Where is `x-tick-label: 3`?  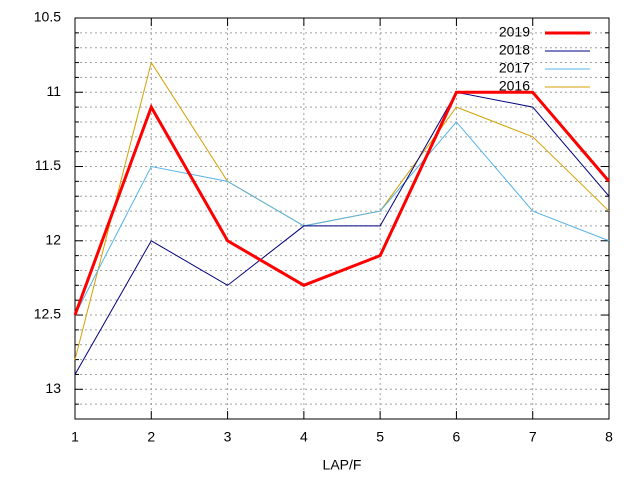 x-tick-label: 3 is located at coordinates (228, 437).